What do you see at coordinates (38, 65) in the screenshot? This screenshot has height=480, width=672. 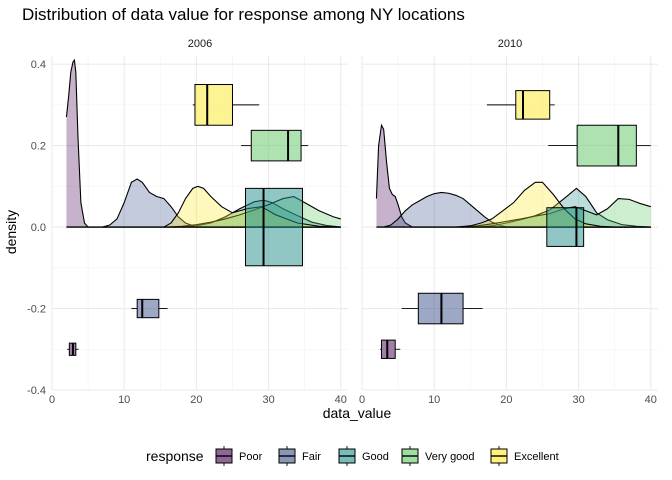 I see `y-tick-label: 0.4` at bounding box center [38, 65].